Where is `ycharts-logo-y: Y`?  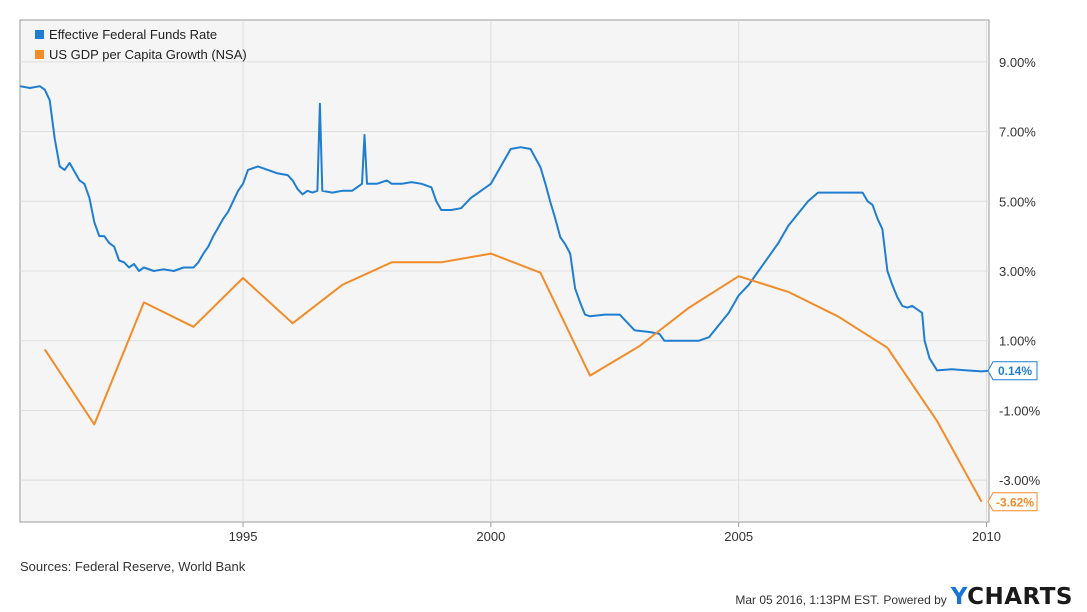 ycharts-logo-y: Y is located at coordinates (959, 597).